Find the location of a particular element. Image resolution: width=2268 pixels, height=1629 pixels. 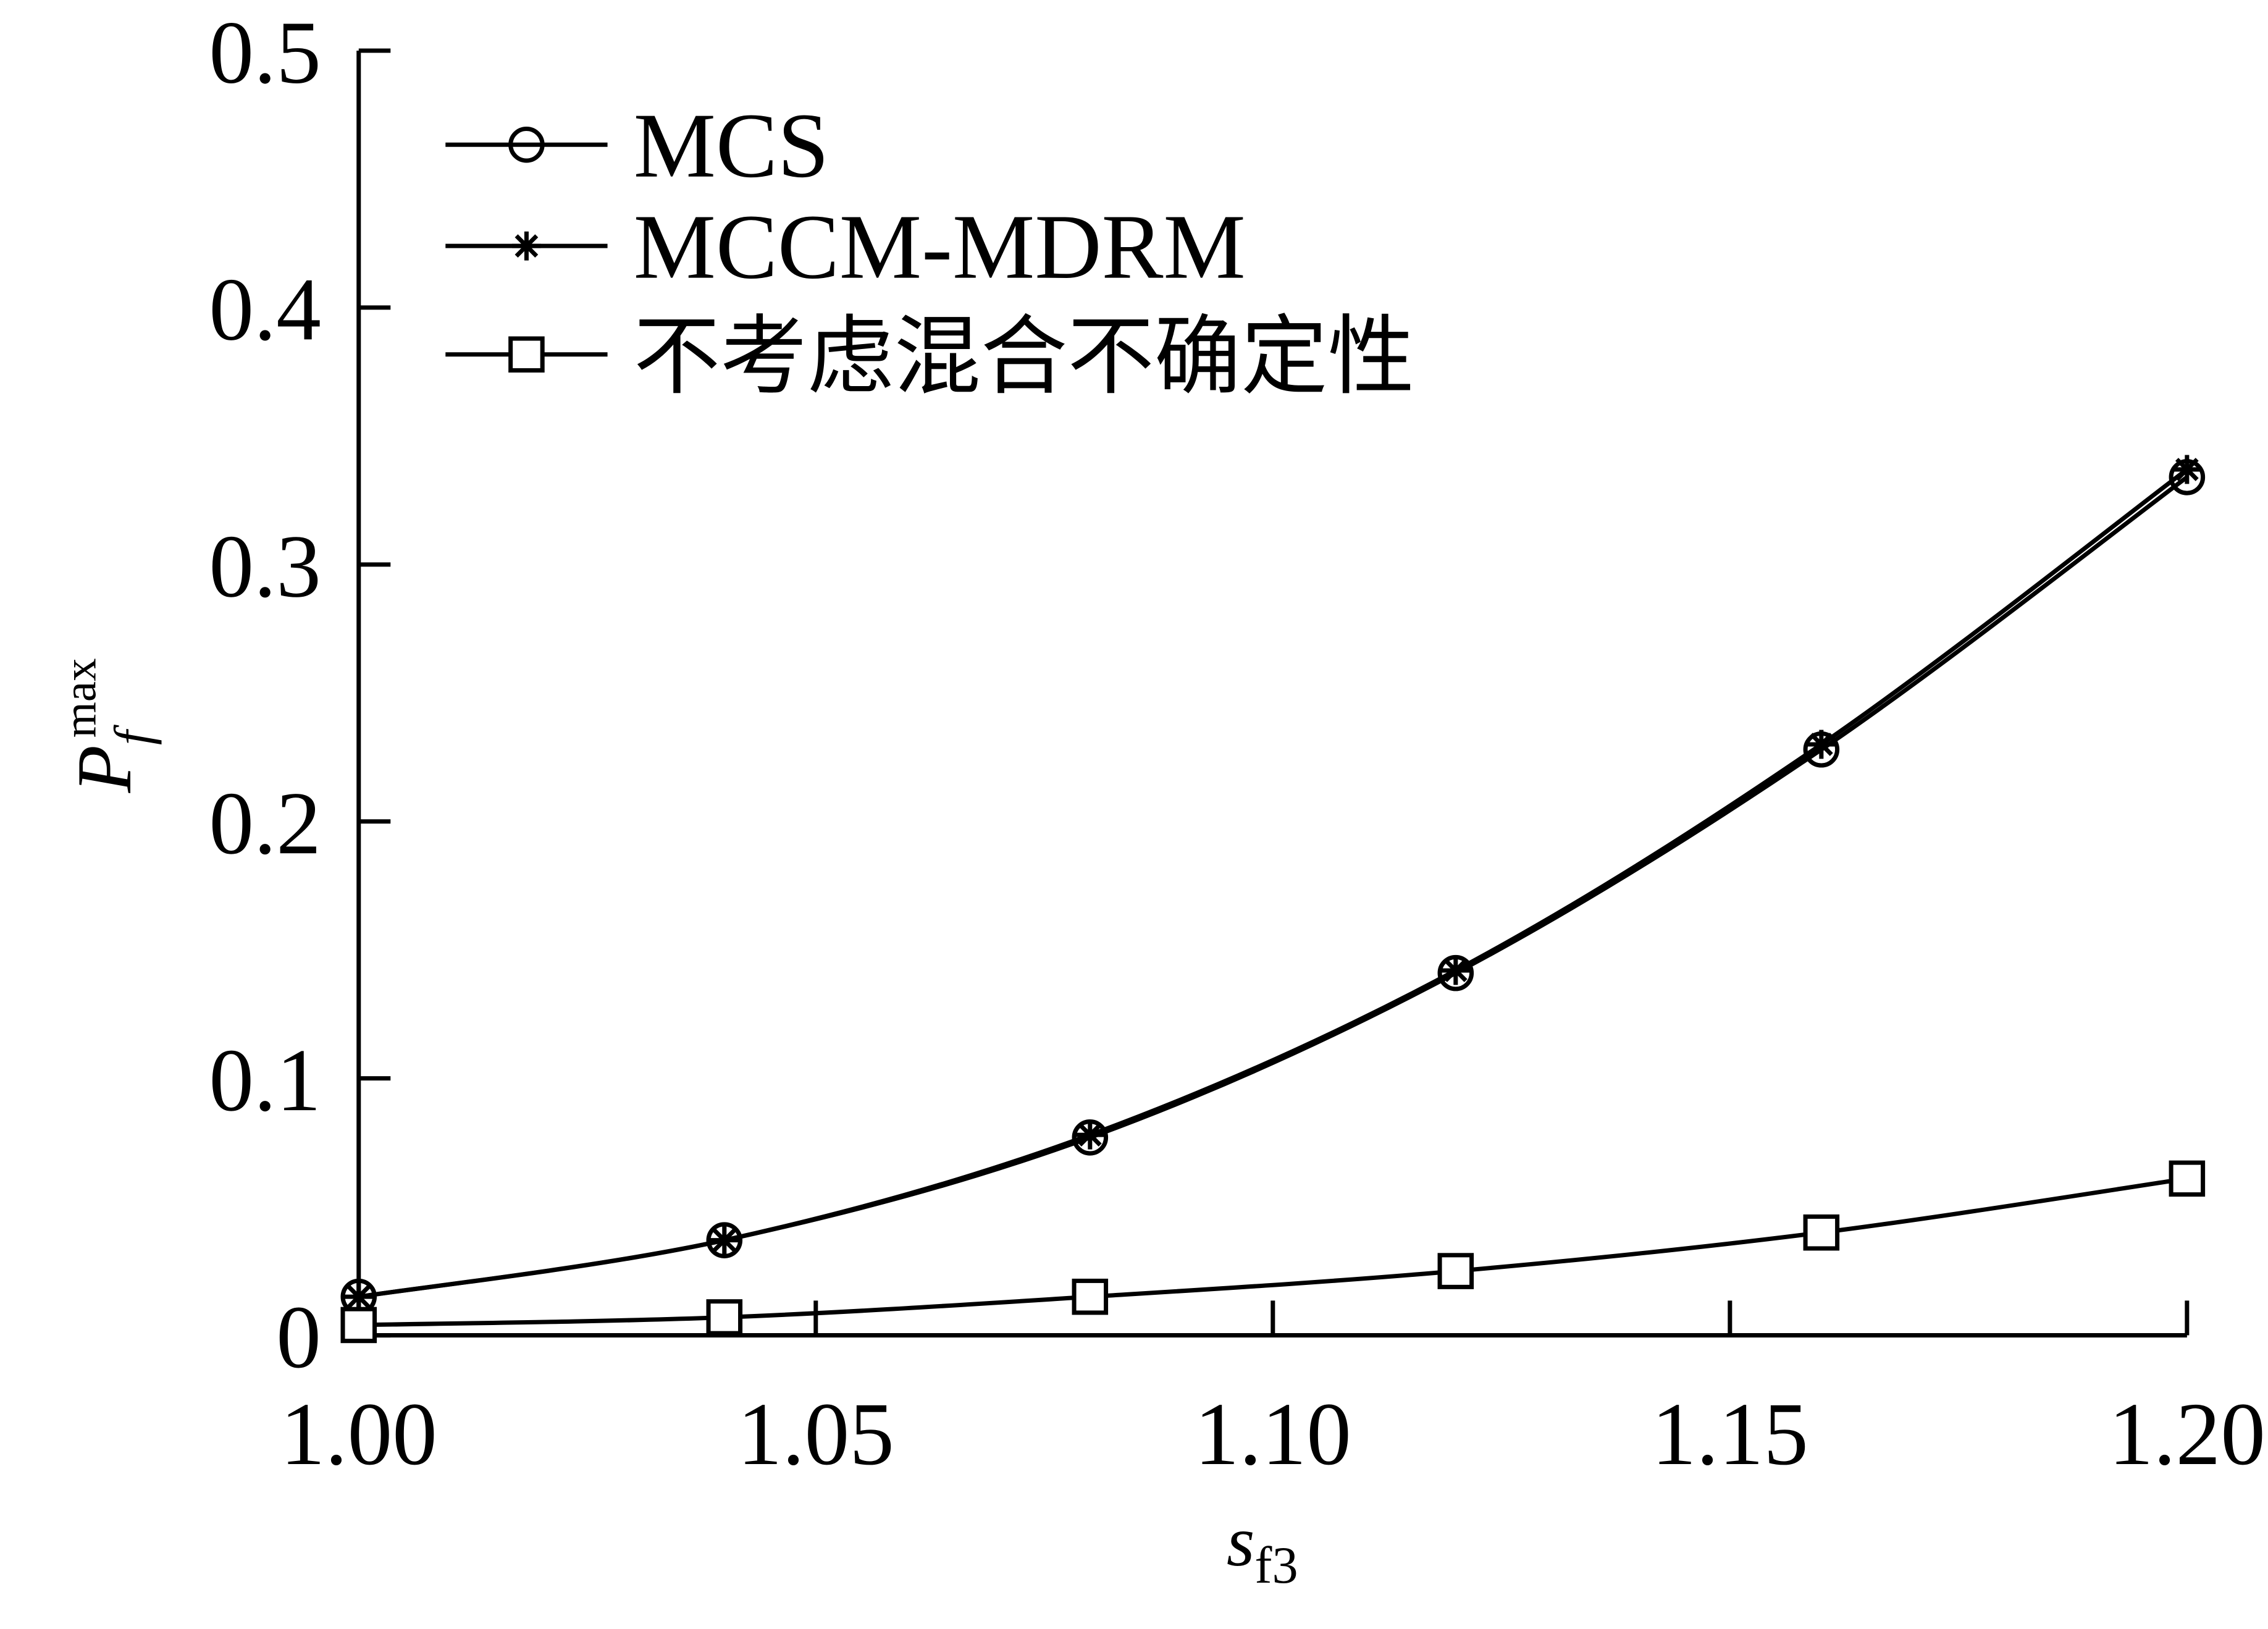

legend-item-square: 不考虑混合不确定性 is located at coordinates (929, 357).